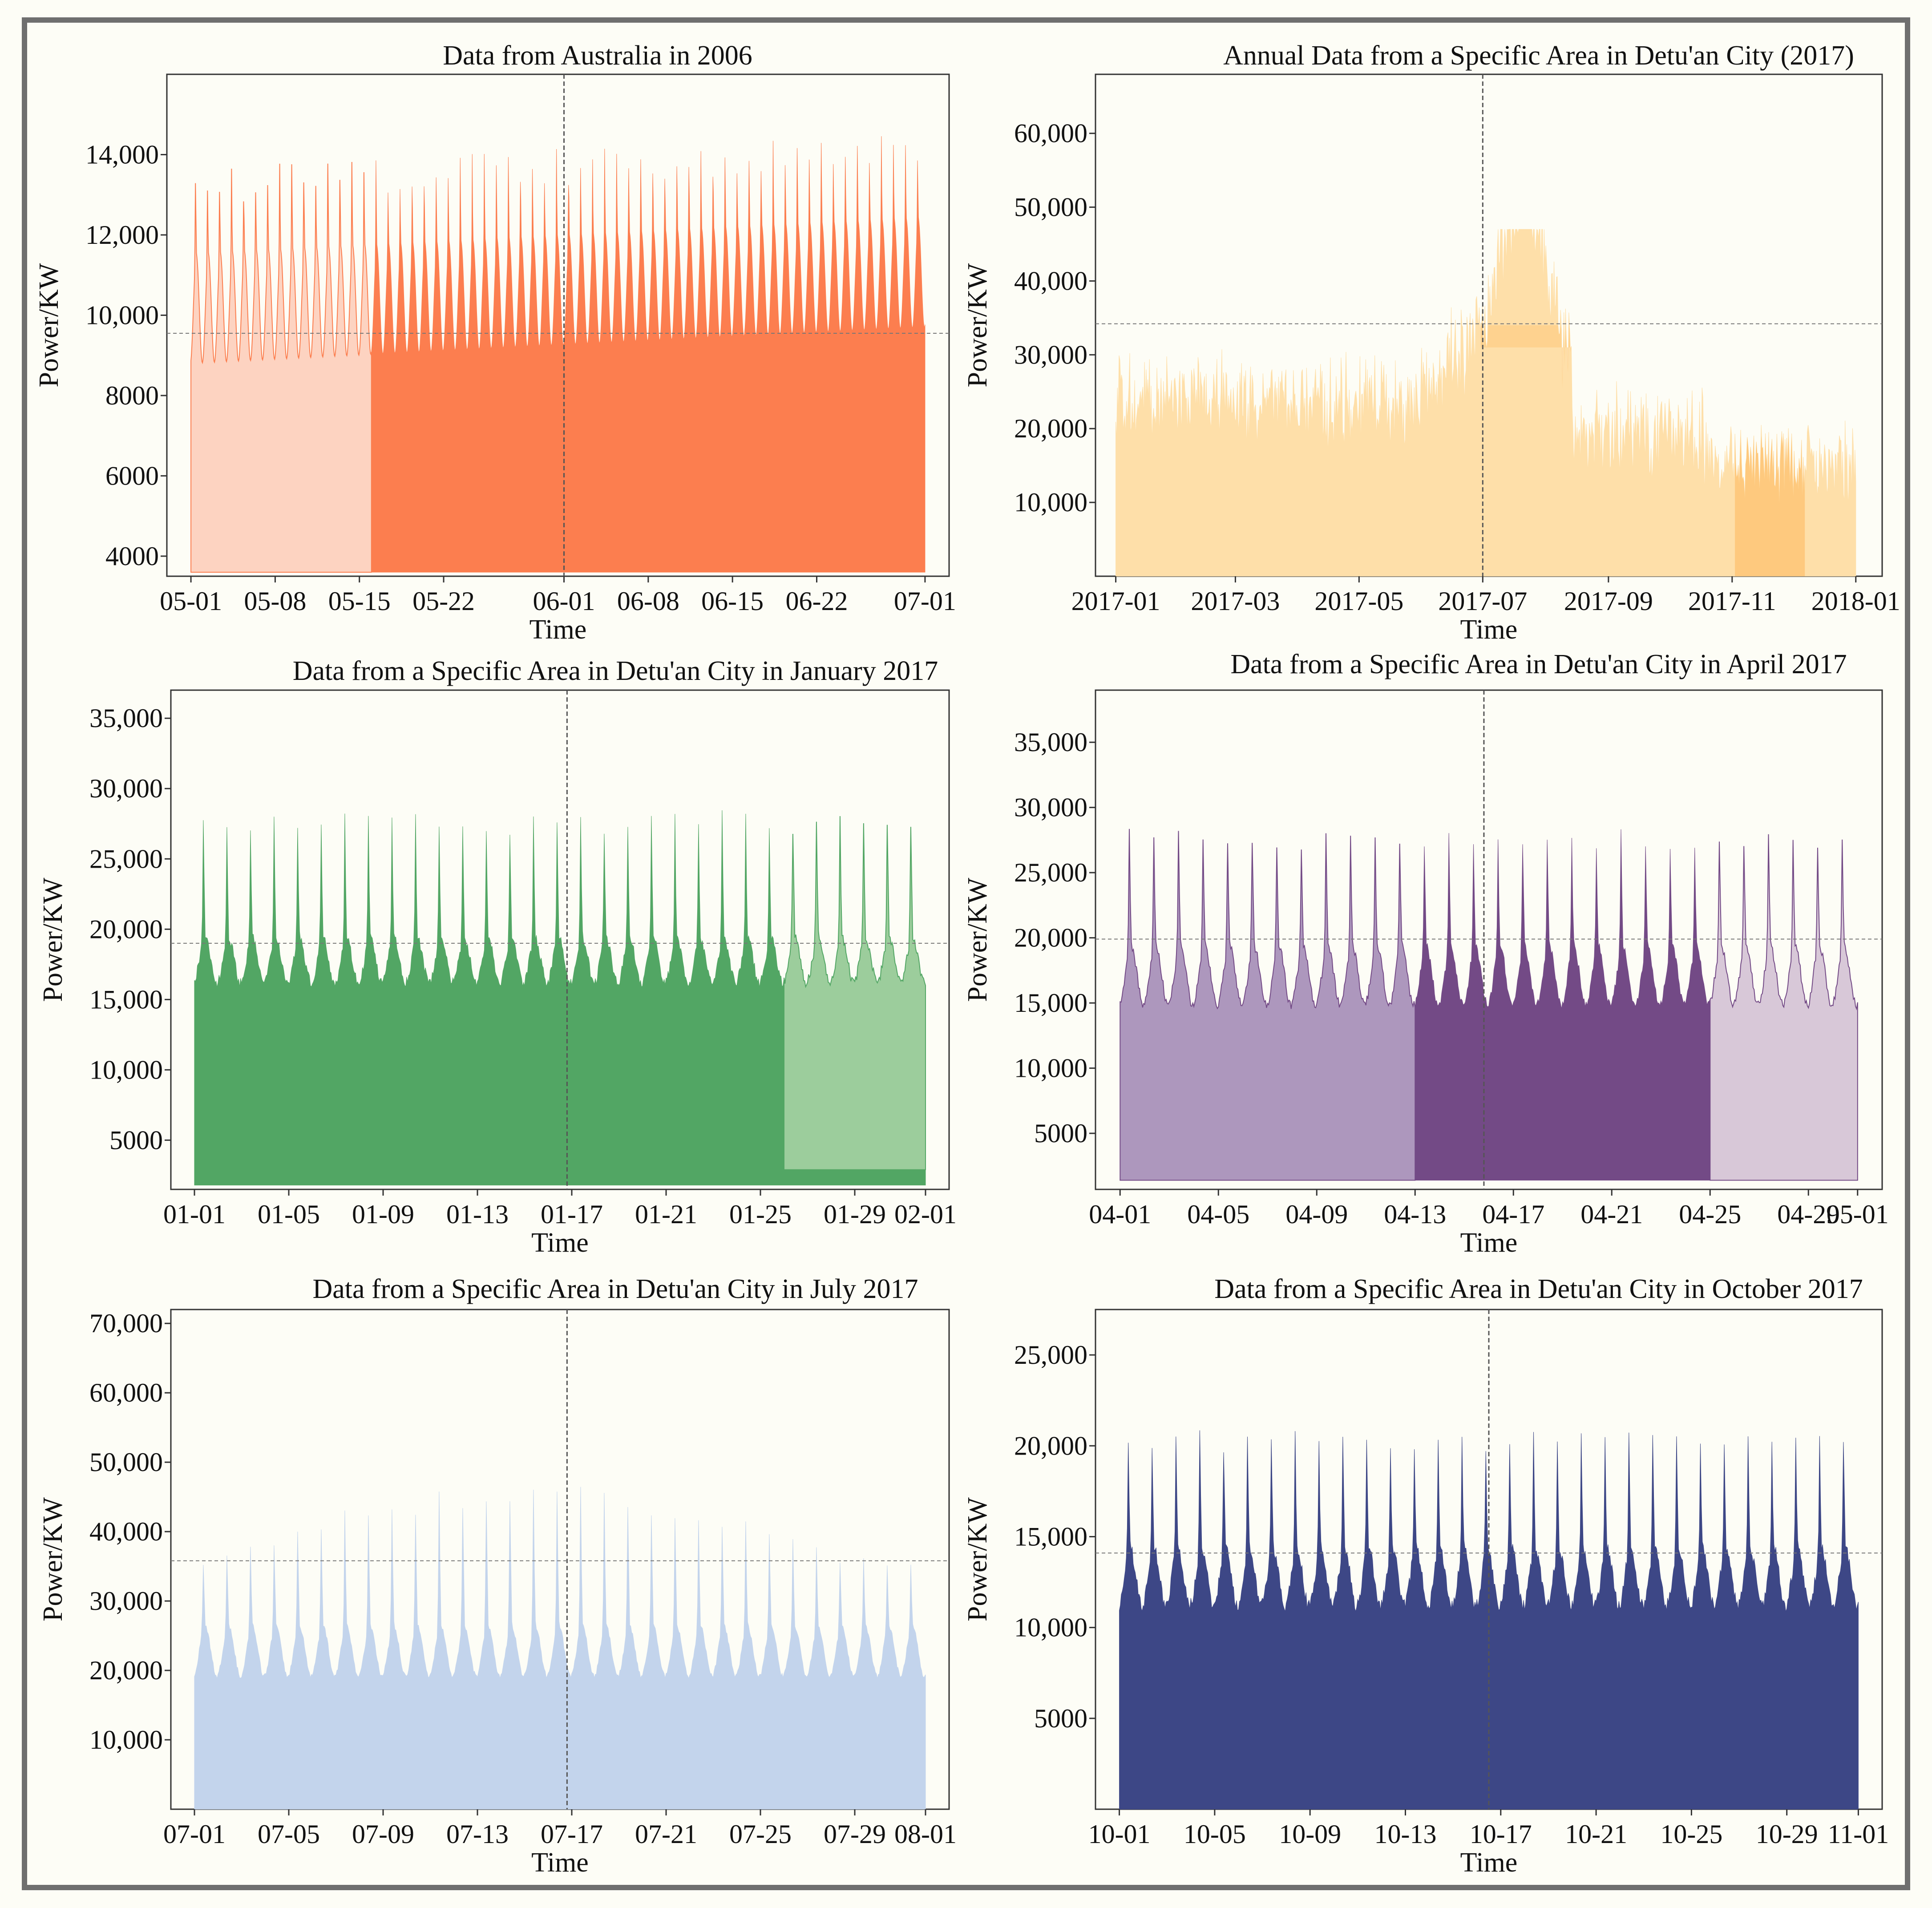 The width and height of the screenshot is (1932, 1908). I want to click on x-tick-label: 02-01, so click(925, 1215).